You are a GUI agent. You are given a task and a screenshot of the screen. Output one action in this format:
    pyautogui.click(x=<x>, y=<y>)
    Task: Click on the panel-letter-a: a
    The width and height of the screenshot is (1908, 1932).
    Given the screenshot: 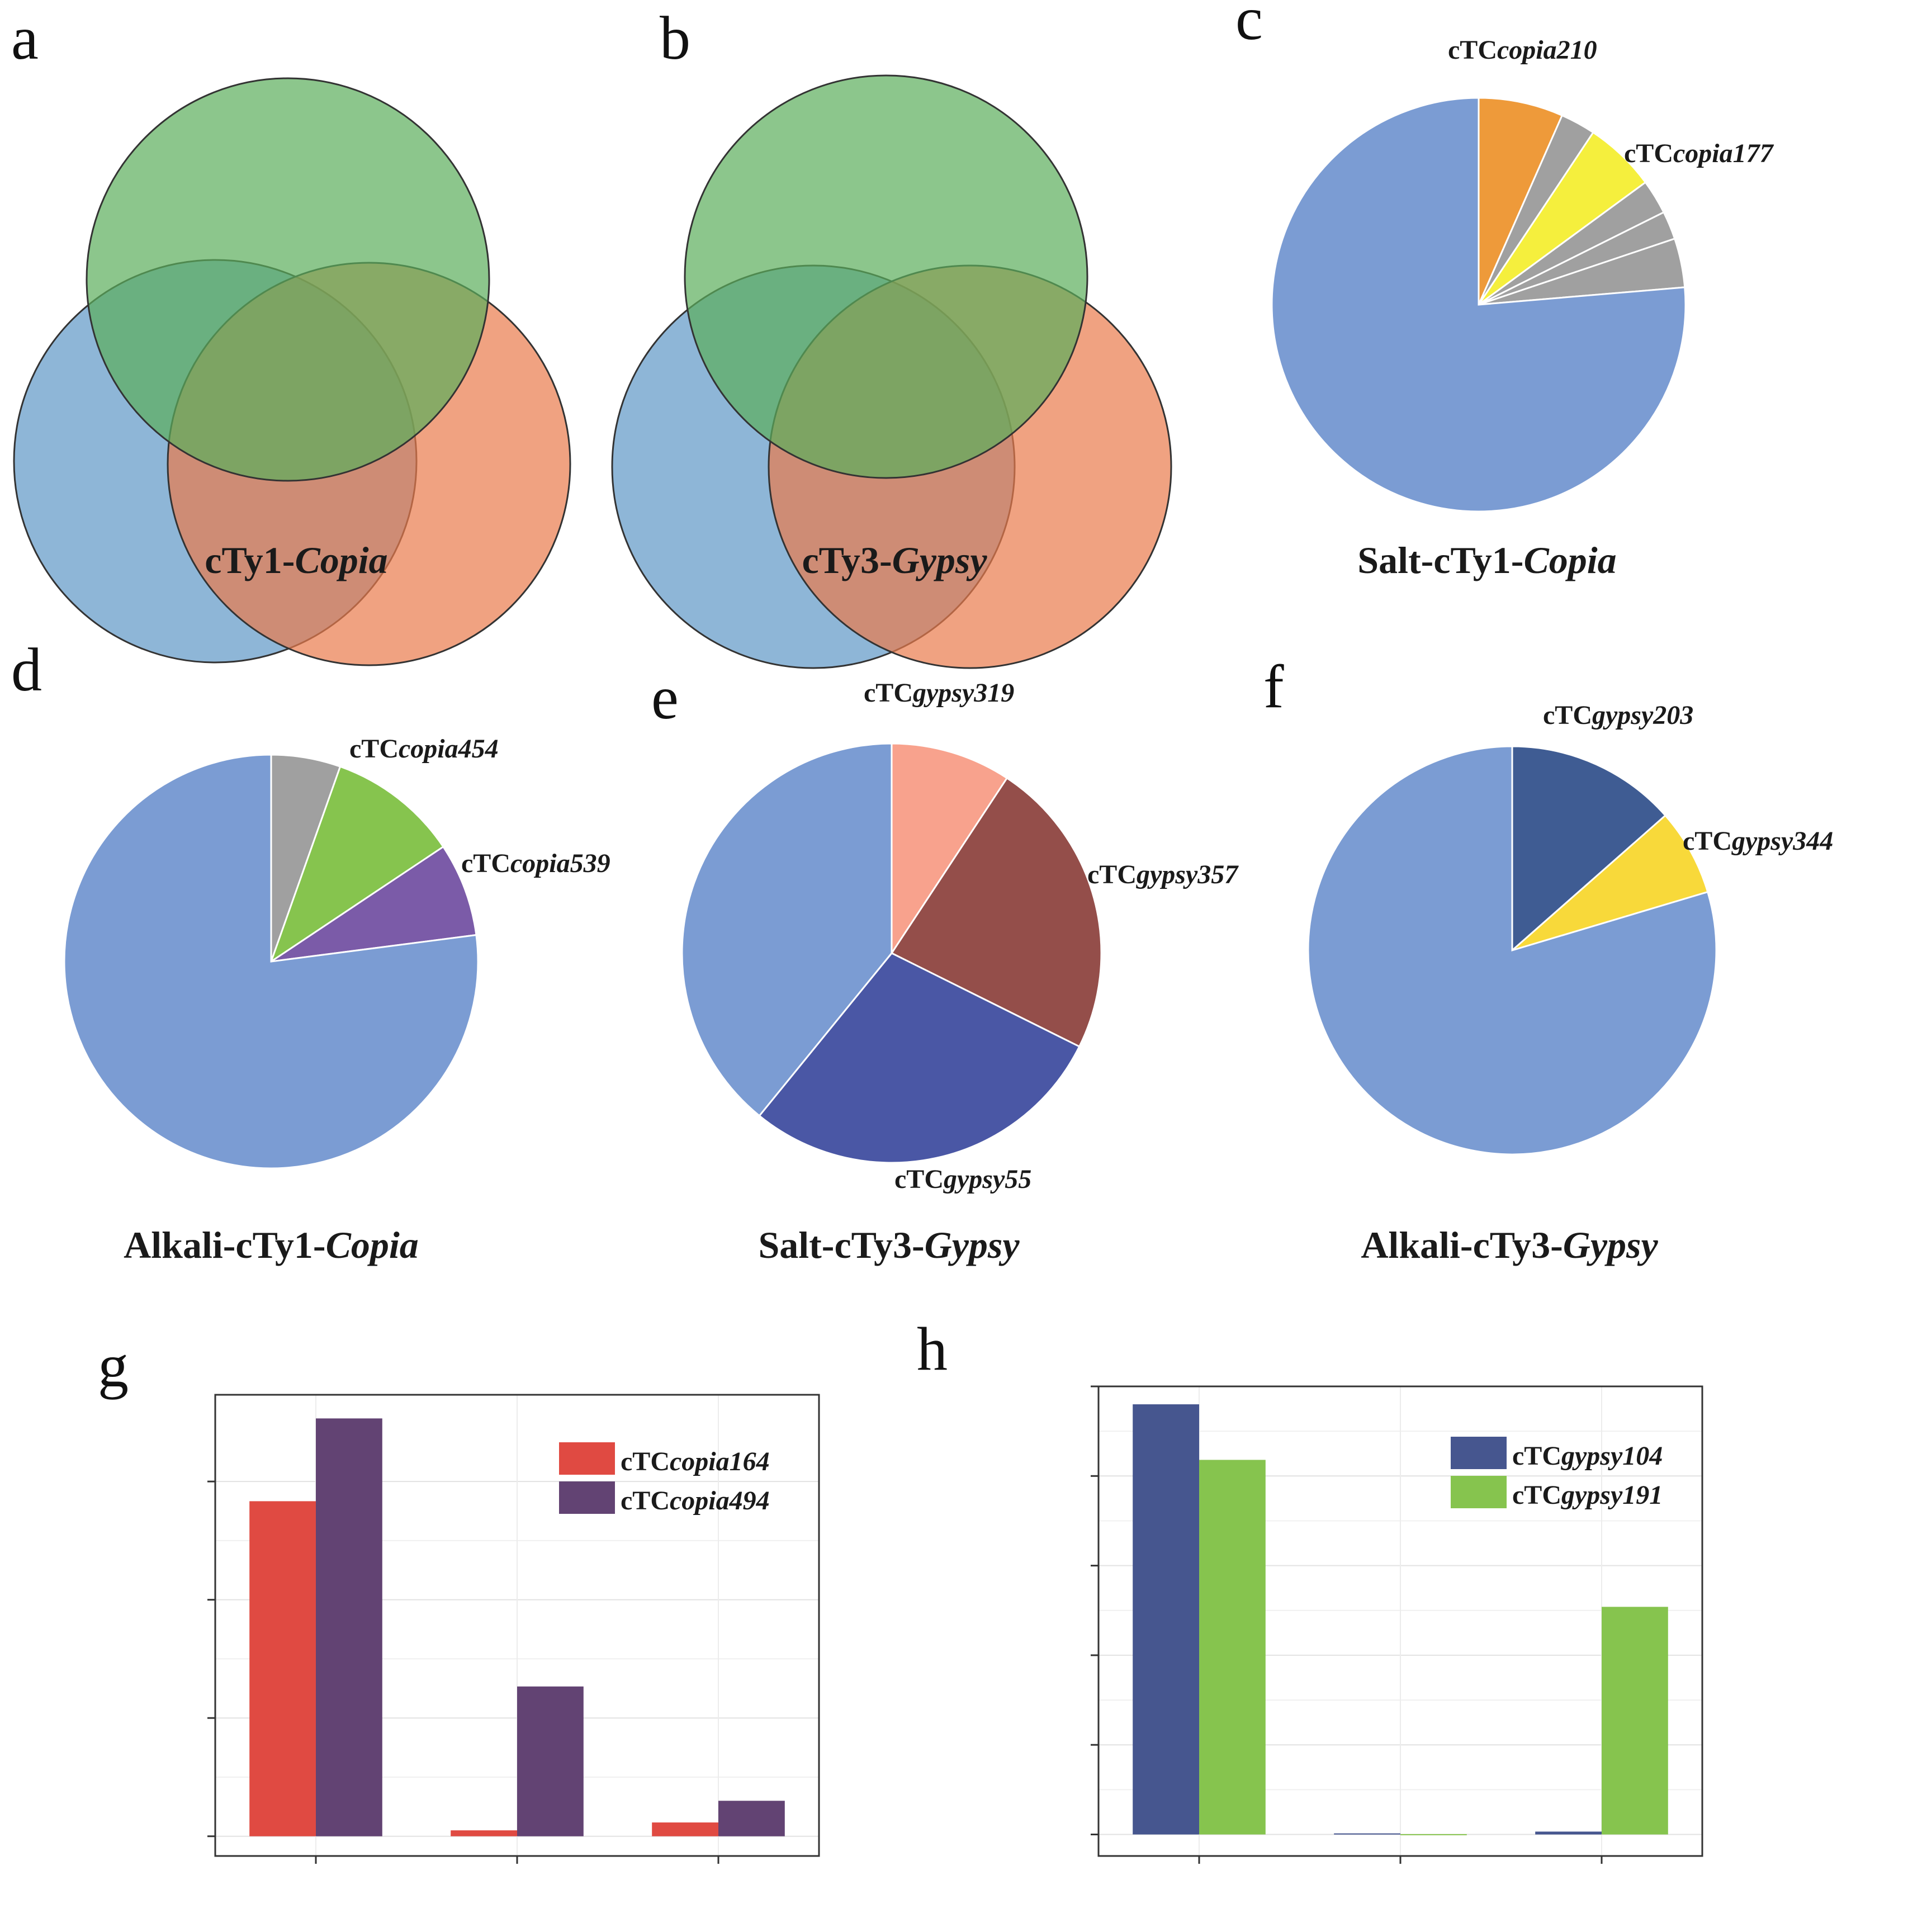 What is the action you would take?
    pyautogui.click(x=25, y=38)
    